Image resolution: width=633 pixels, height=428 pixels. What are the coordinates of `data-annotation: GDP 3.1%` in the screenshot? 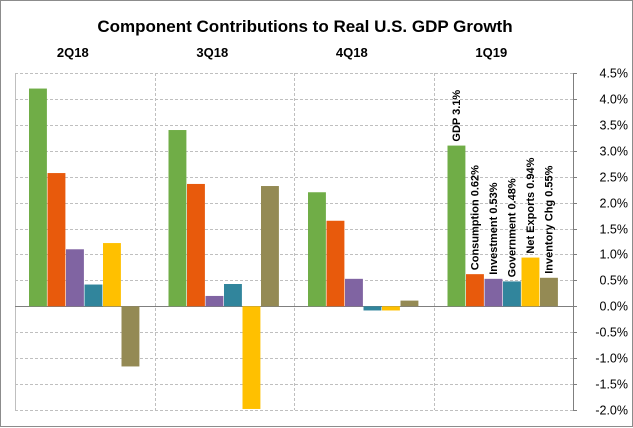 It's located at (457, 116).